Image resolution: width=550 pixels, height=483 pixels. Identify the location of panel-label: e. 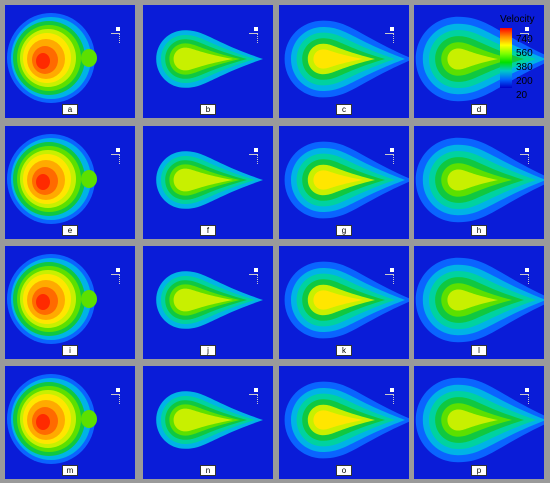
(70, 230).